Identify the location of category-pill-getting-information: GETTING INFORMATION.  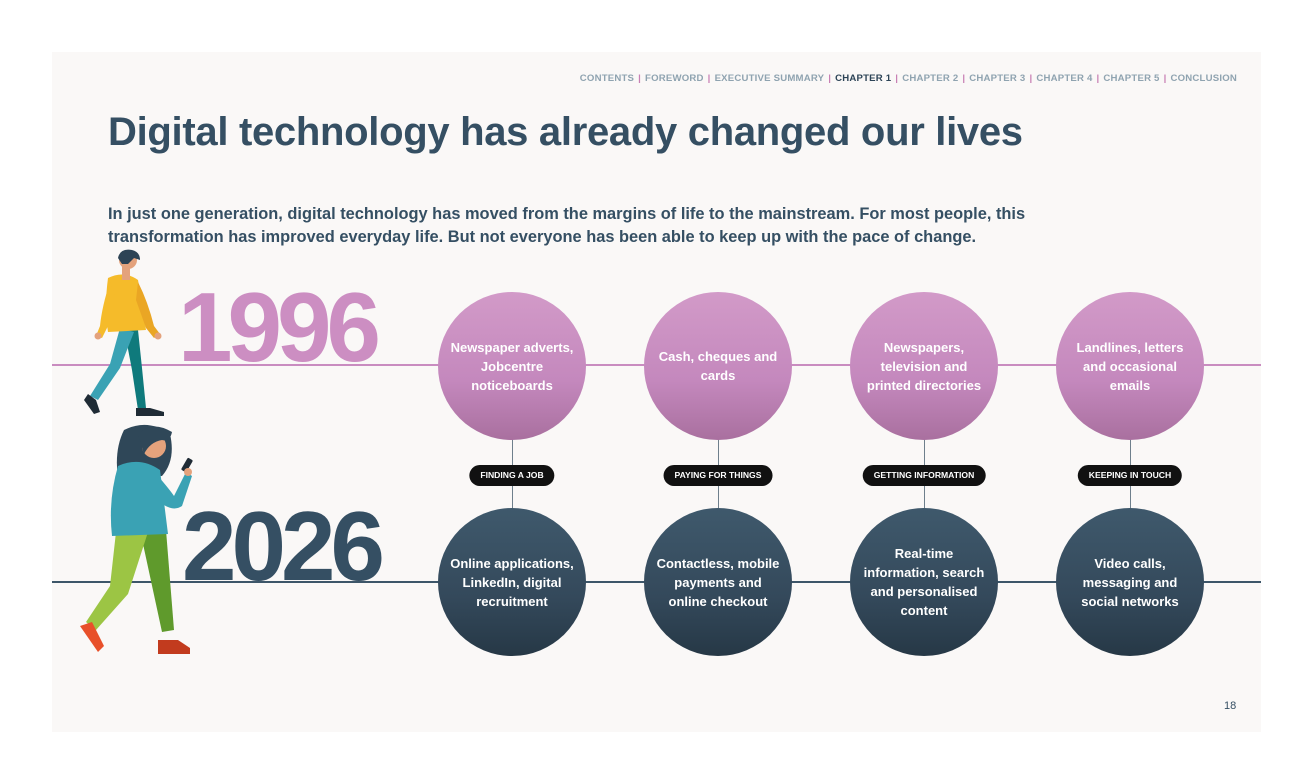
(924, 475).